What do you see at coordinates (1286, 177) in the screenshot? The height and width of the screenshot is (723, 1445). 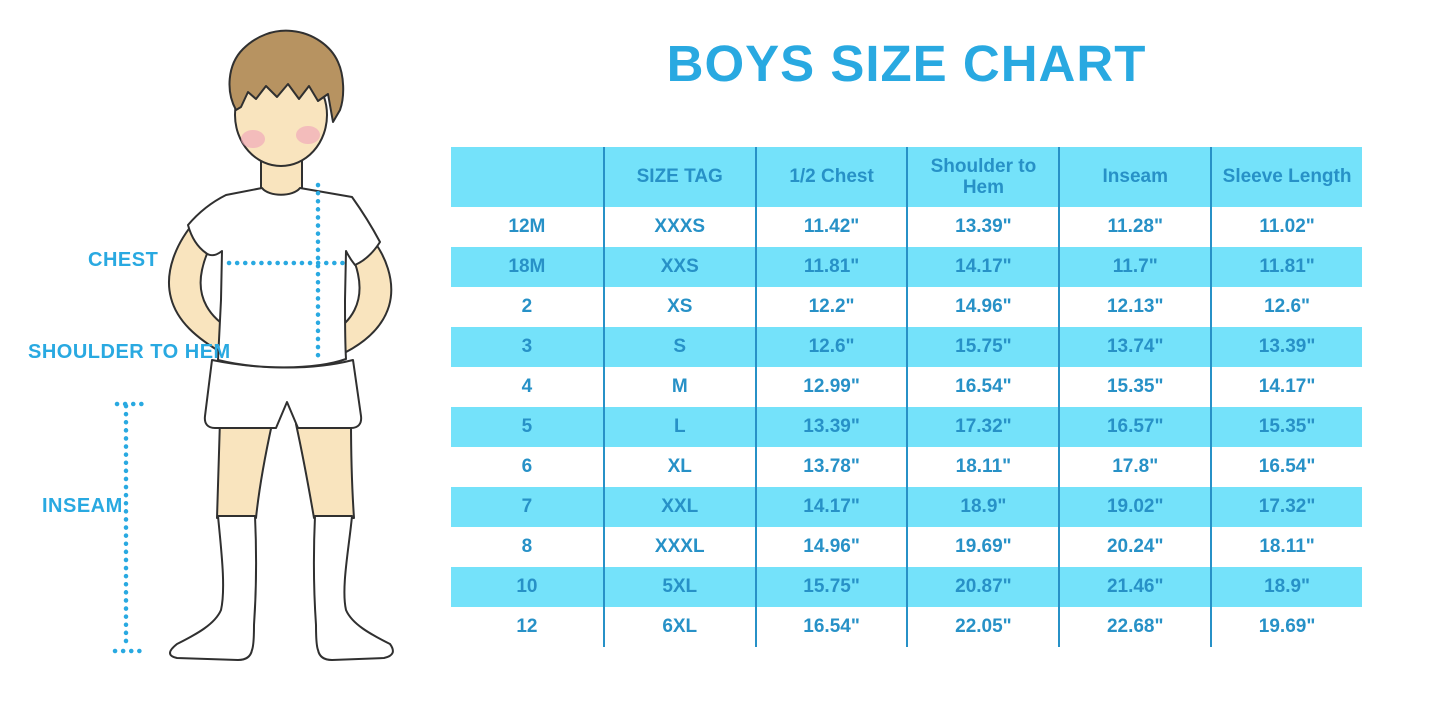 I see `column-header-5: Sleeve Length` at bounding box center [1286, 177].